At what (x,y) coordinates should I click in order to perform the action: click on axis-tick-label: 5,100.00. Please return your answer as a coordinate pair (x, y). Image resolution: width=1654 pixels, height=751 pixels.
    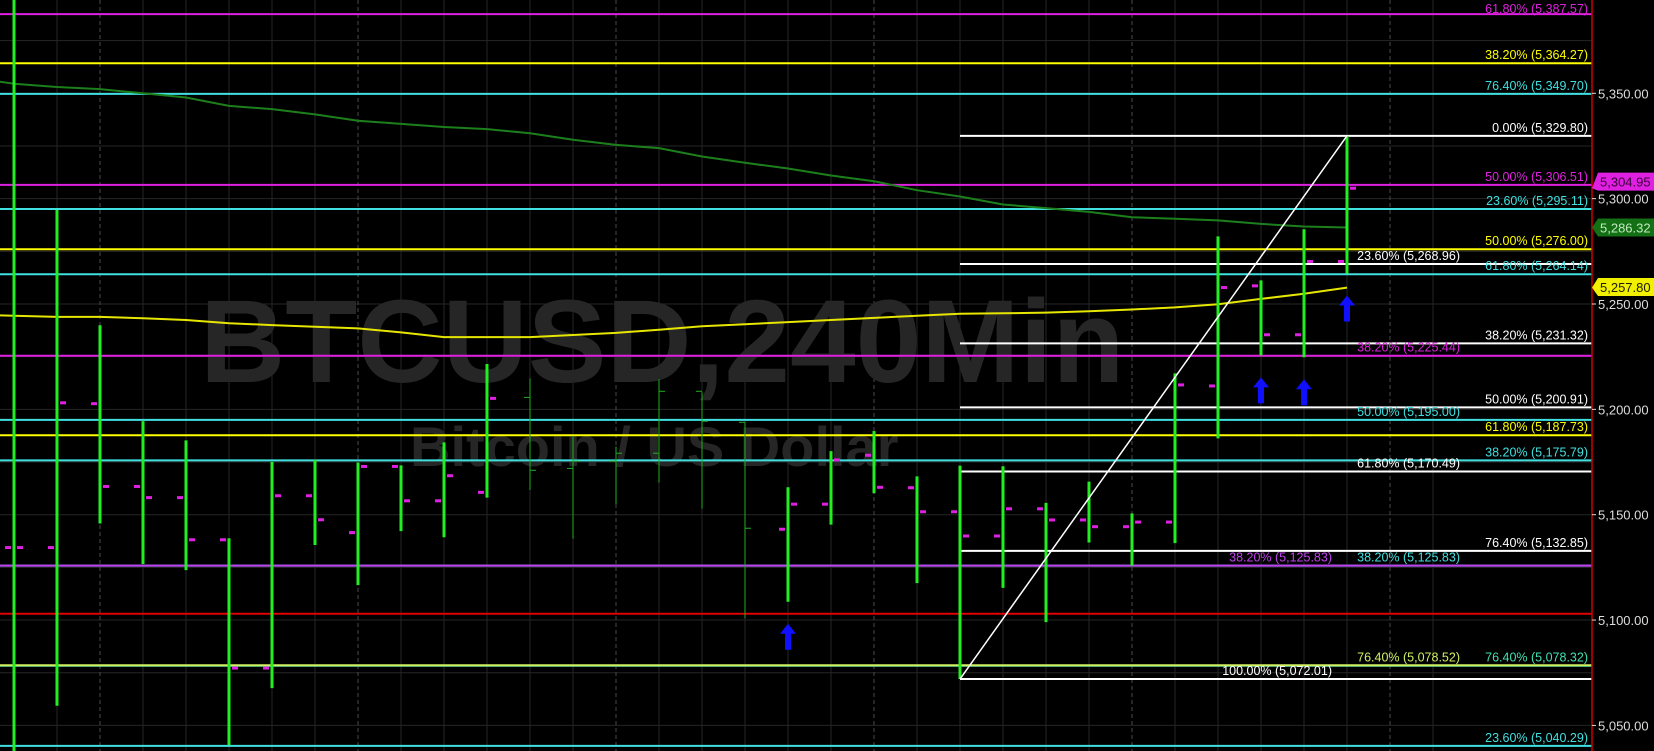
    Looking at the image, I should click on (1623, 620).